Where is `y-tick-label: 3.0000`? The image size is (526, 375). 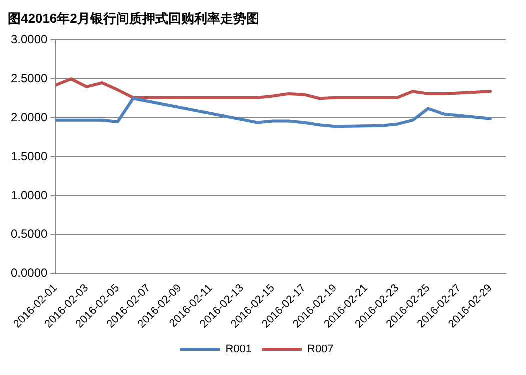
y-tick-label: 3.0000 is located at coordinates (29, 39).